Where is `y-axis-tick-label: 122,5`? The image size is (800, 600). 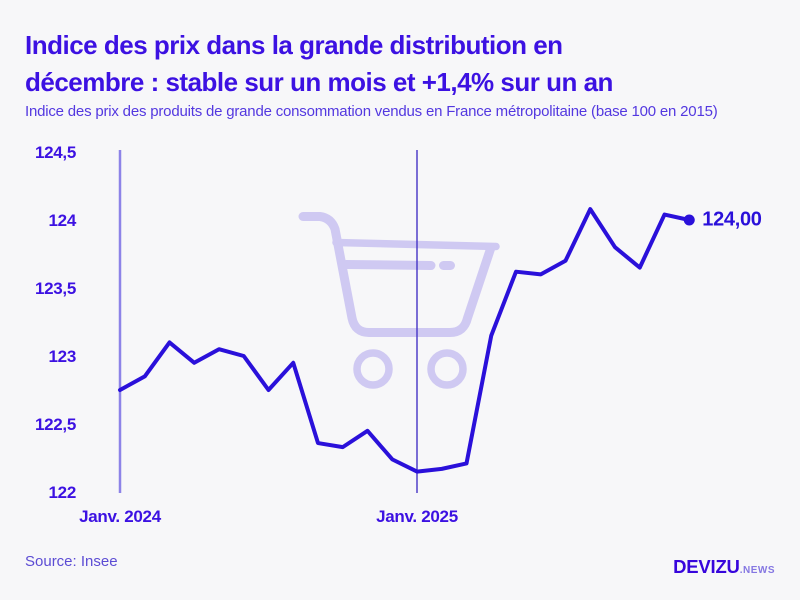
y-axis-tick-label: 122,5 is located at coordinates (55, 424).